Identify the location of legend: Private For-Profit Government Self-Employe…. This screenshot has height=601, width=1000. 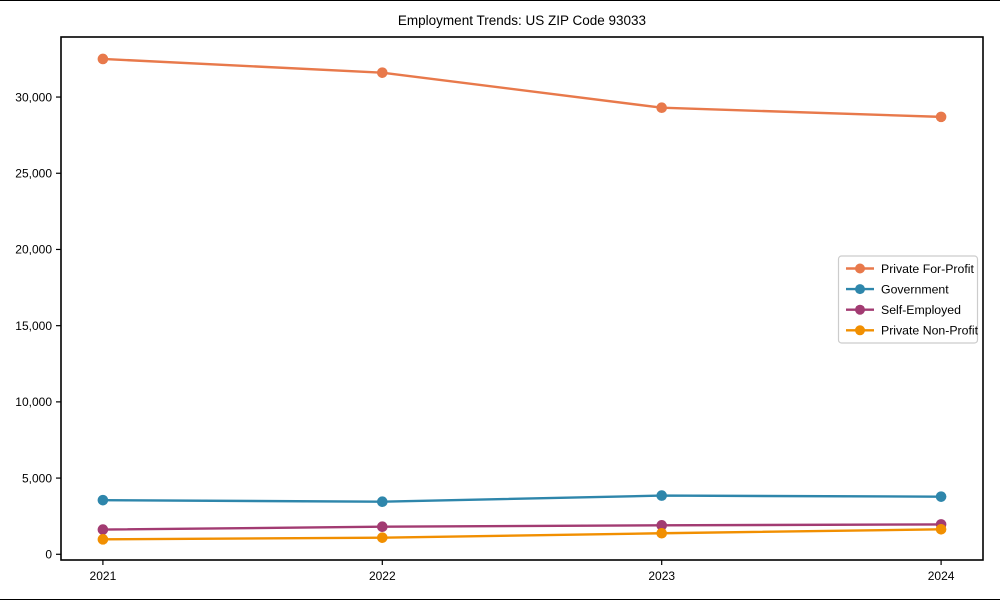
(908, 299).